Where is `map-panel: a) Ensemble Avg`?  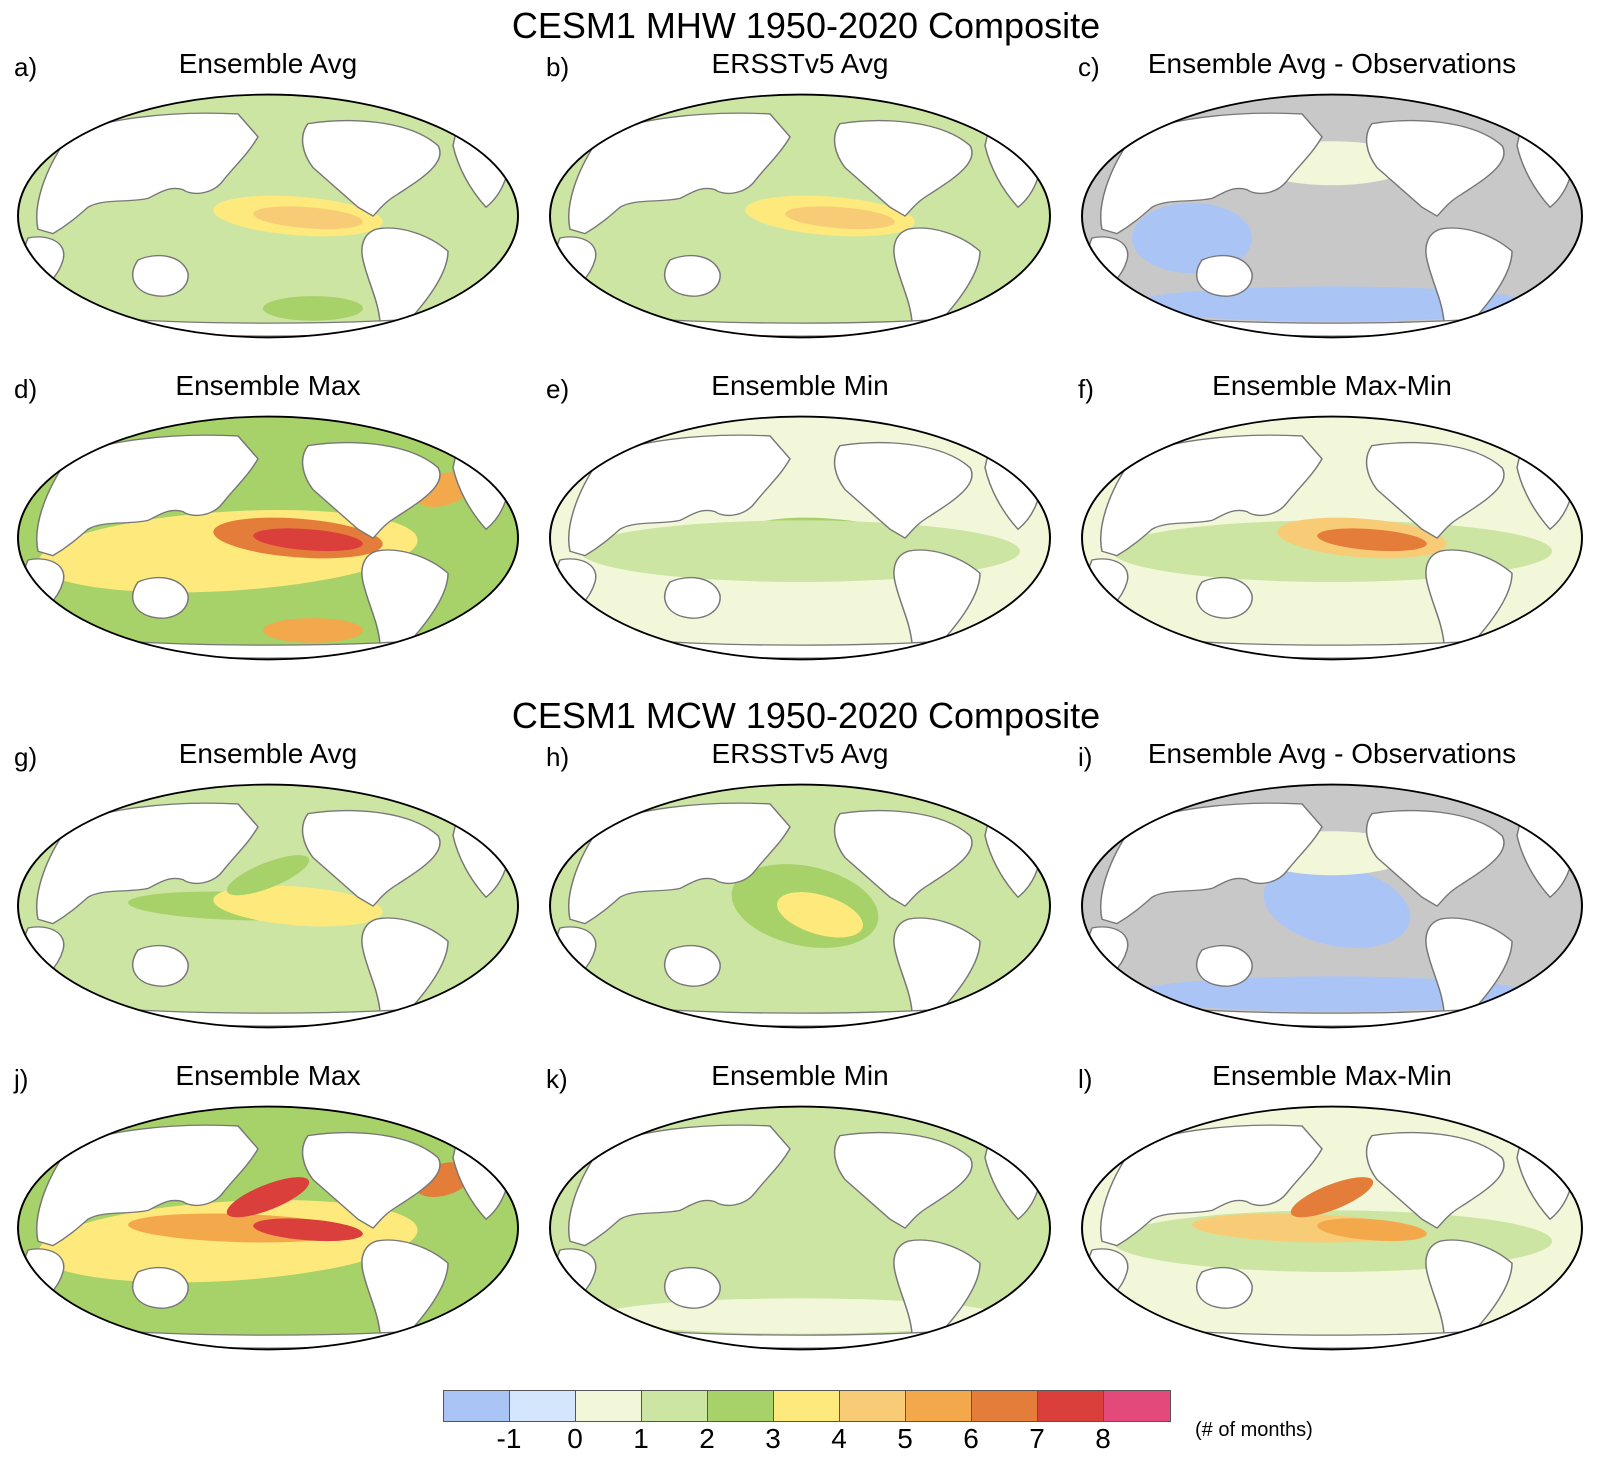 map-panel: a) Ensemble Avg is located at coordinates (268, 198).